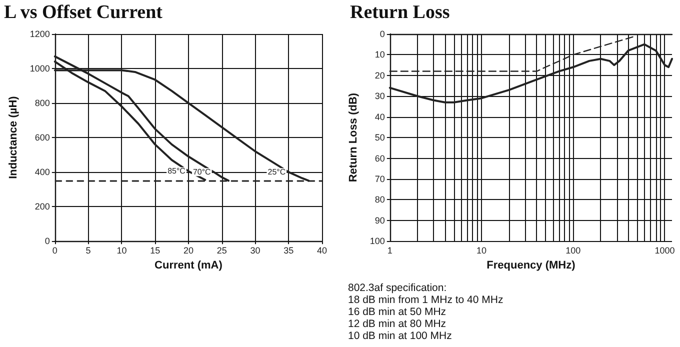  I want to click on y-tick-label: 1200, so click(40, 34).